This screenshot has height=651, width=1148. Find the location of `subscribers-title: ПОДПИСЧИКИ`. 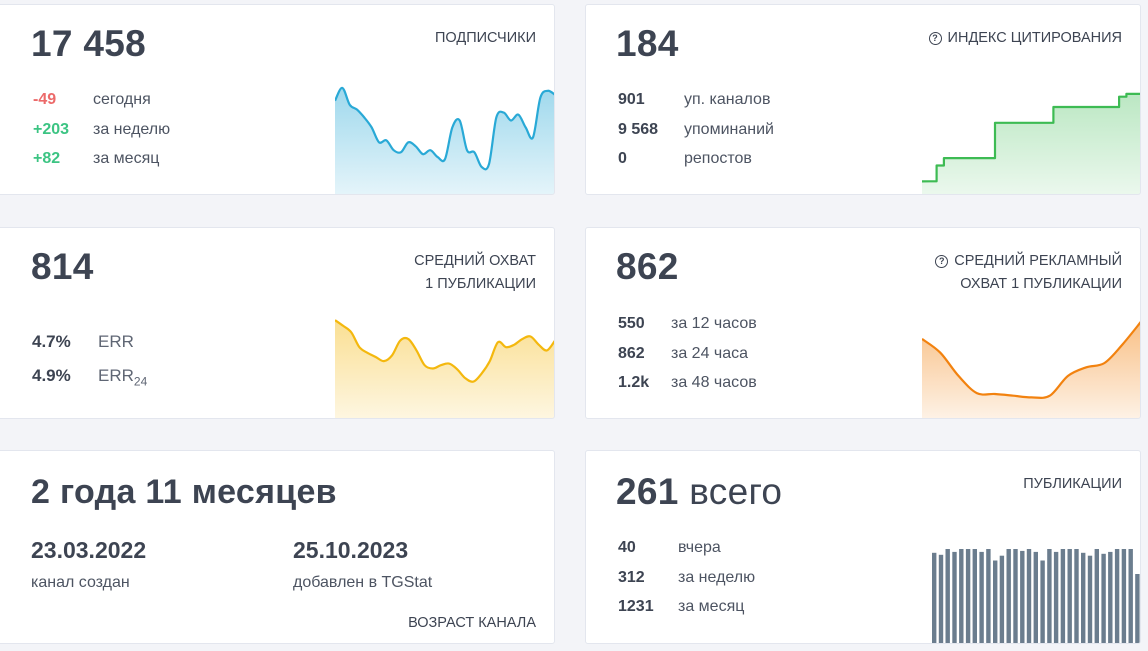

subscribers-title: ПОДПИСЧИКИ is located at coordinates (485, 38).